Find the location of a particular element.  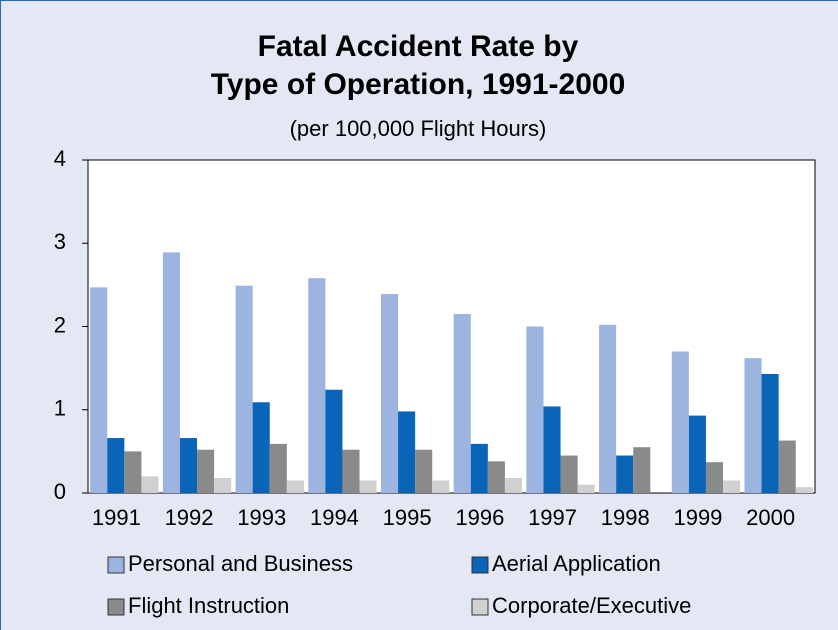

y-tick-label: 4 is located at coordinates (60, 158).